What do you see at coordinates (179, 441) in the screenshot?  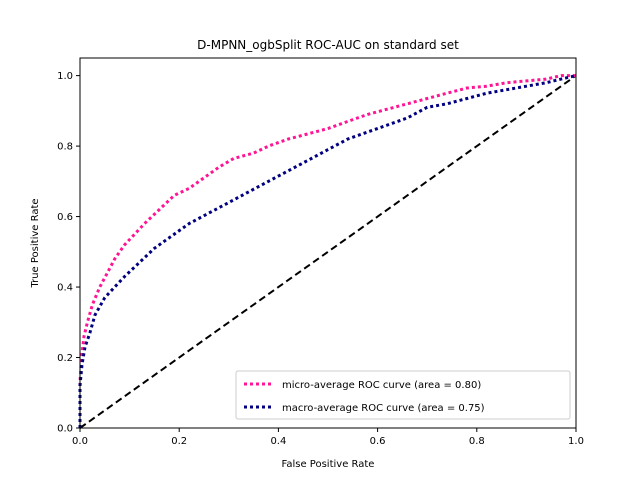 I see `x-tick-label: 0.2` at bounding box center [179, 441].